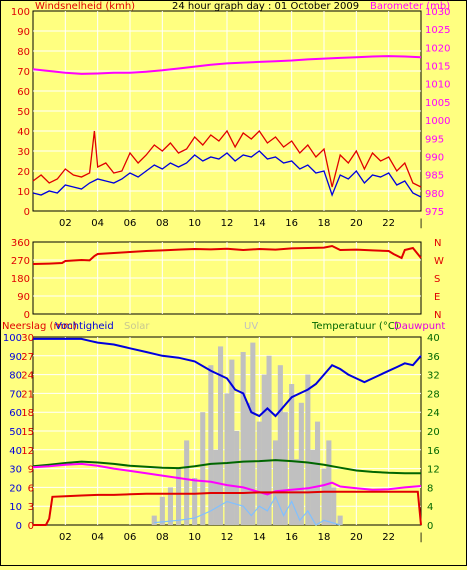 This screenshot has width=467, height=570. I want to click on rain-tick: 0, so click(31, 526).